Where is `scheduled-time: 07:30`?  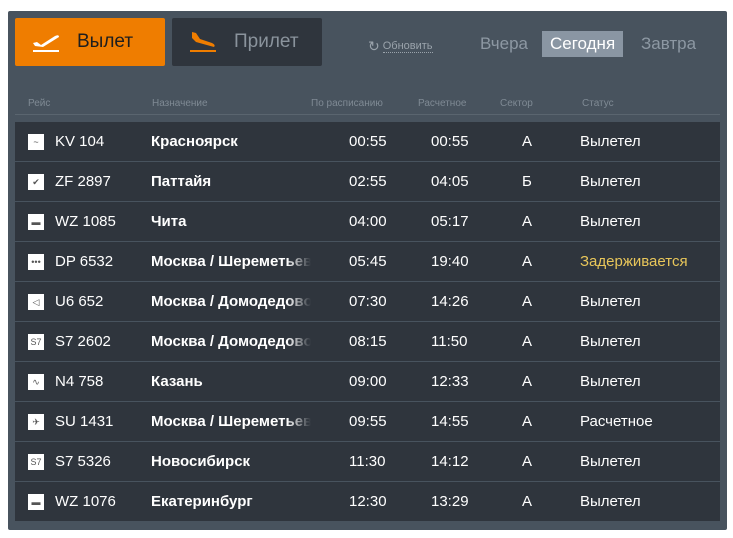 scheduled-time: 07:30 is located at coordinates (368, 301).